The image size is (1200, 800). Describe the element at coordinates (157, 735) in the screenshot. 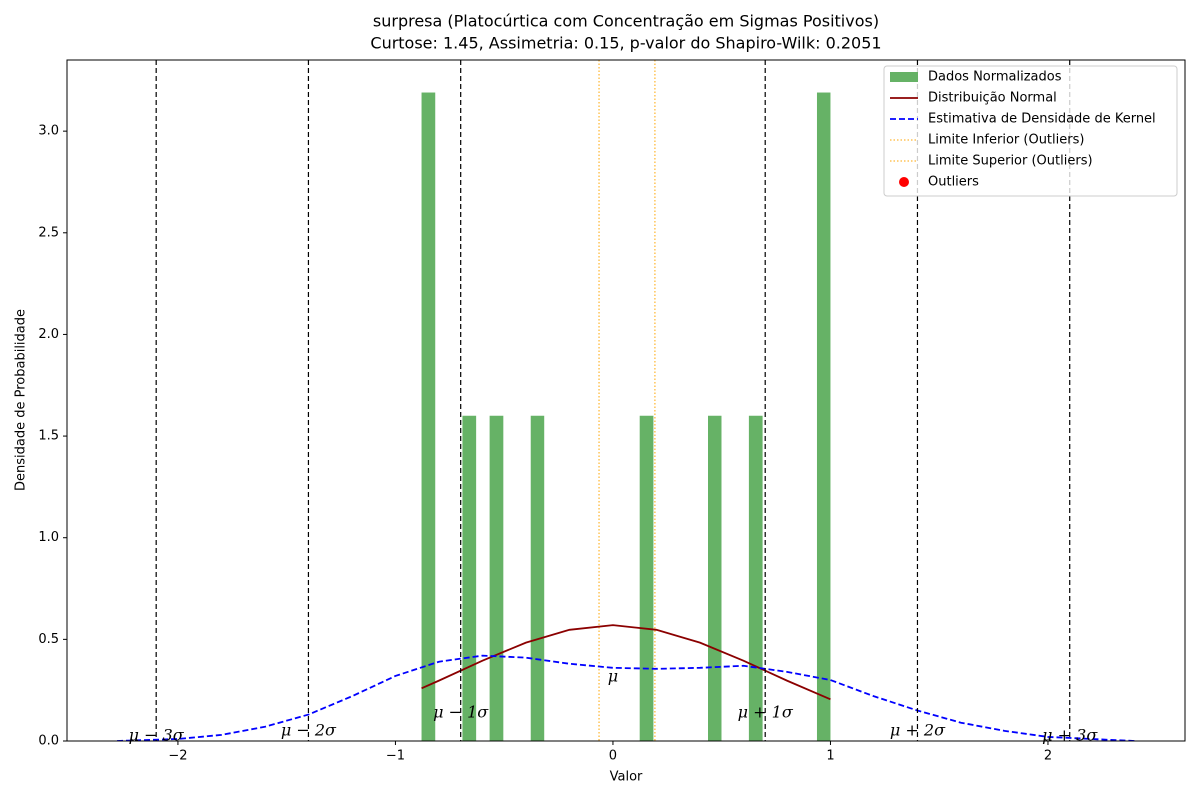

I see `sigma-label: μ − 3σ` at that location.